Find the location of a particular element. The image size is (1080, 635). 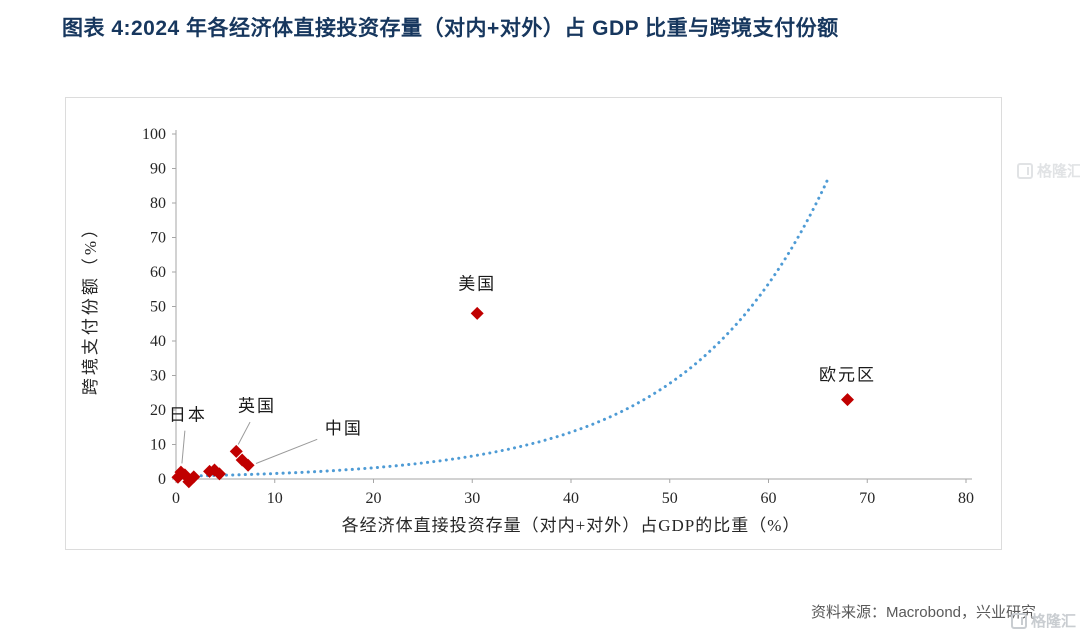

y-tick-label: 80 is located at coordinates (158, 203).